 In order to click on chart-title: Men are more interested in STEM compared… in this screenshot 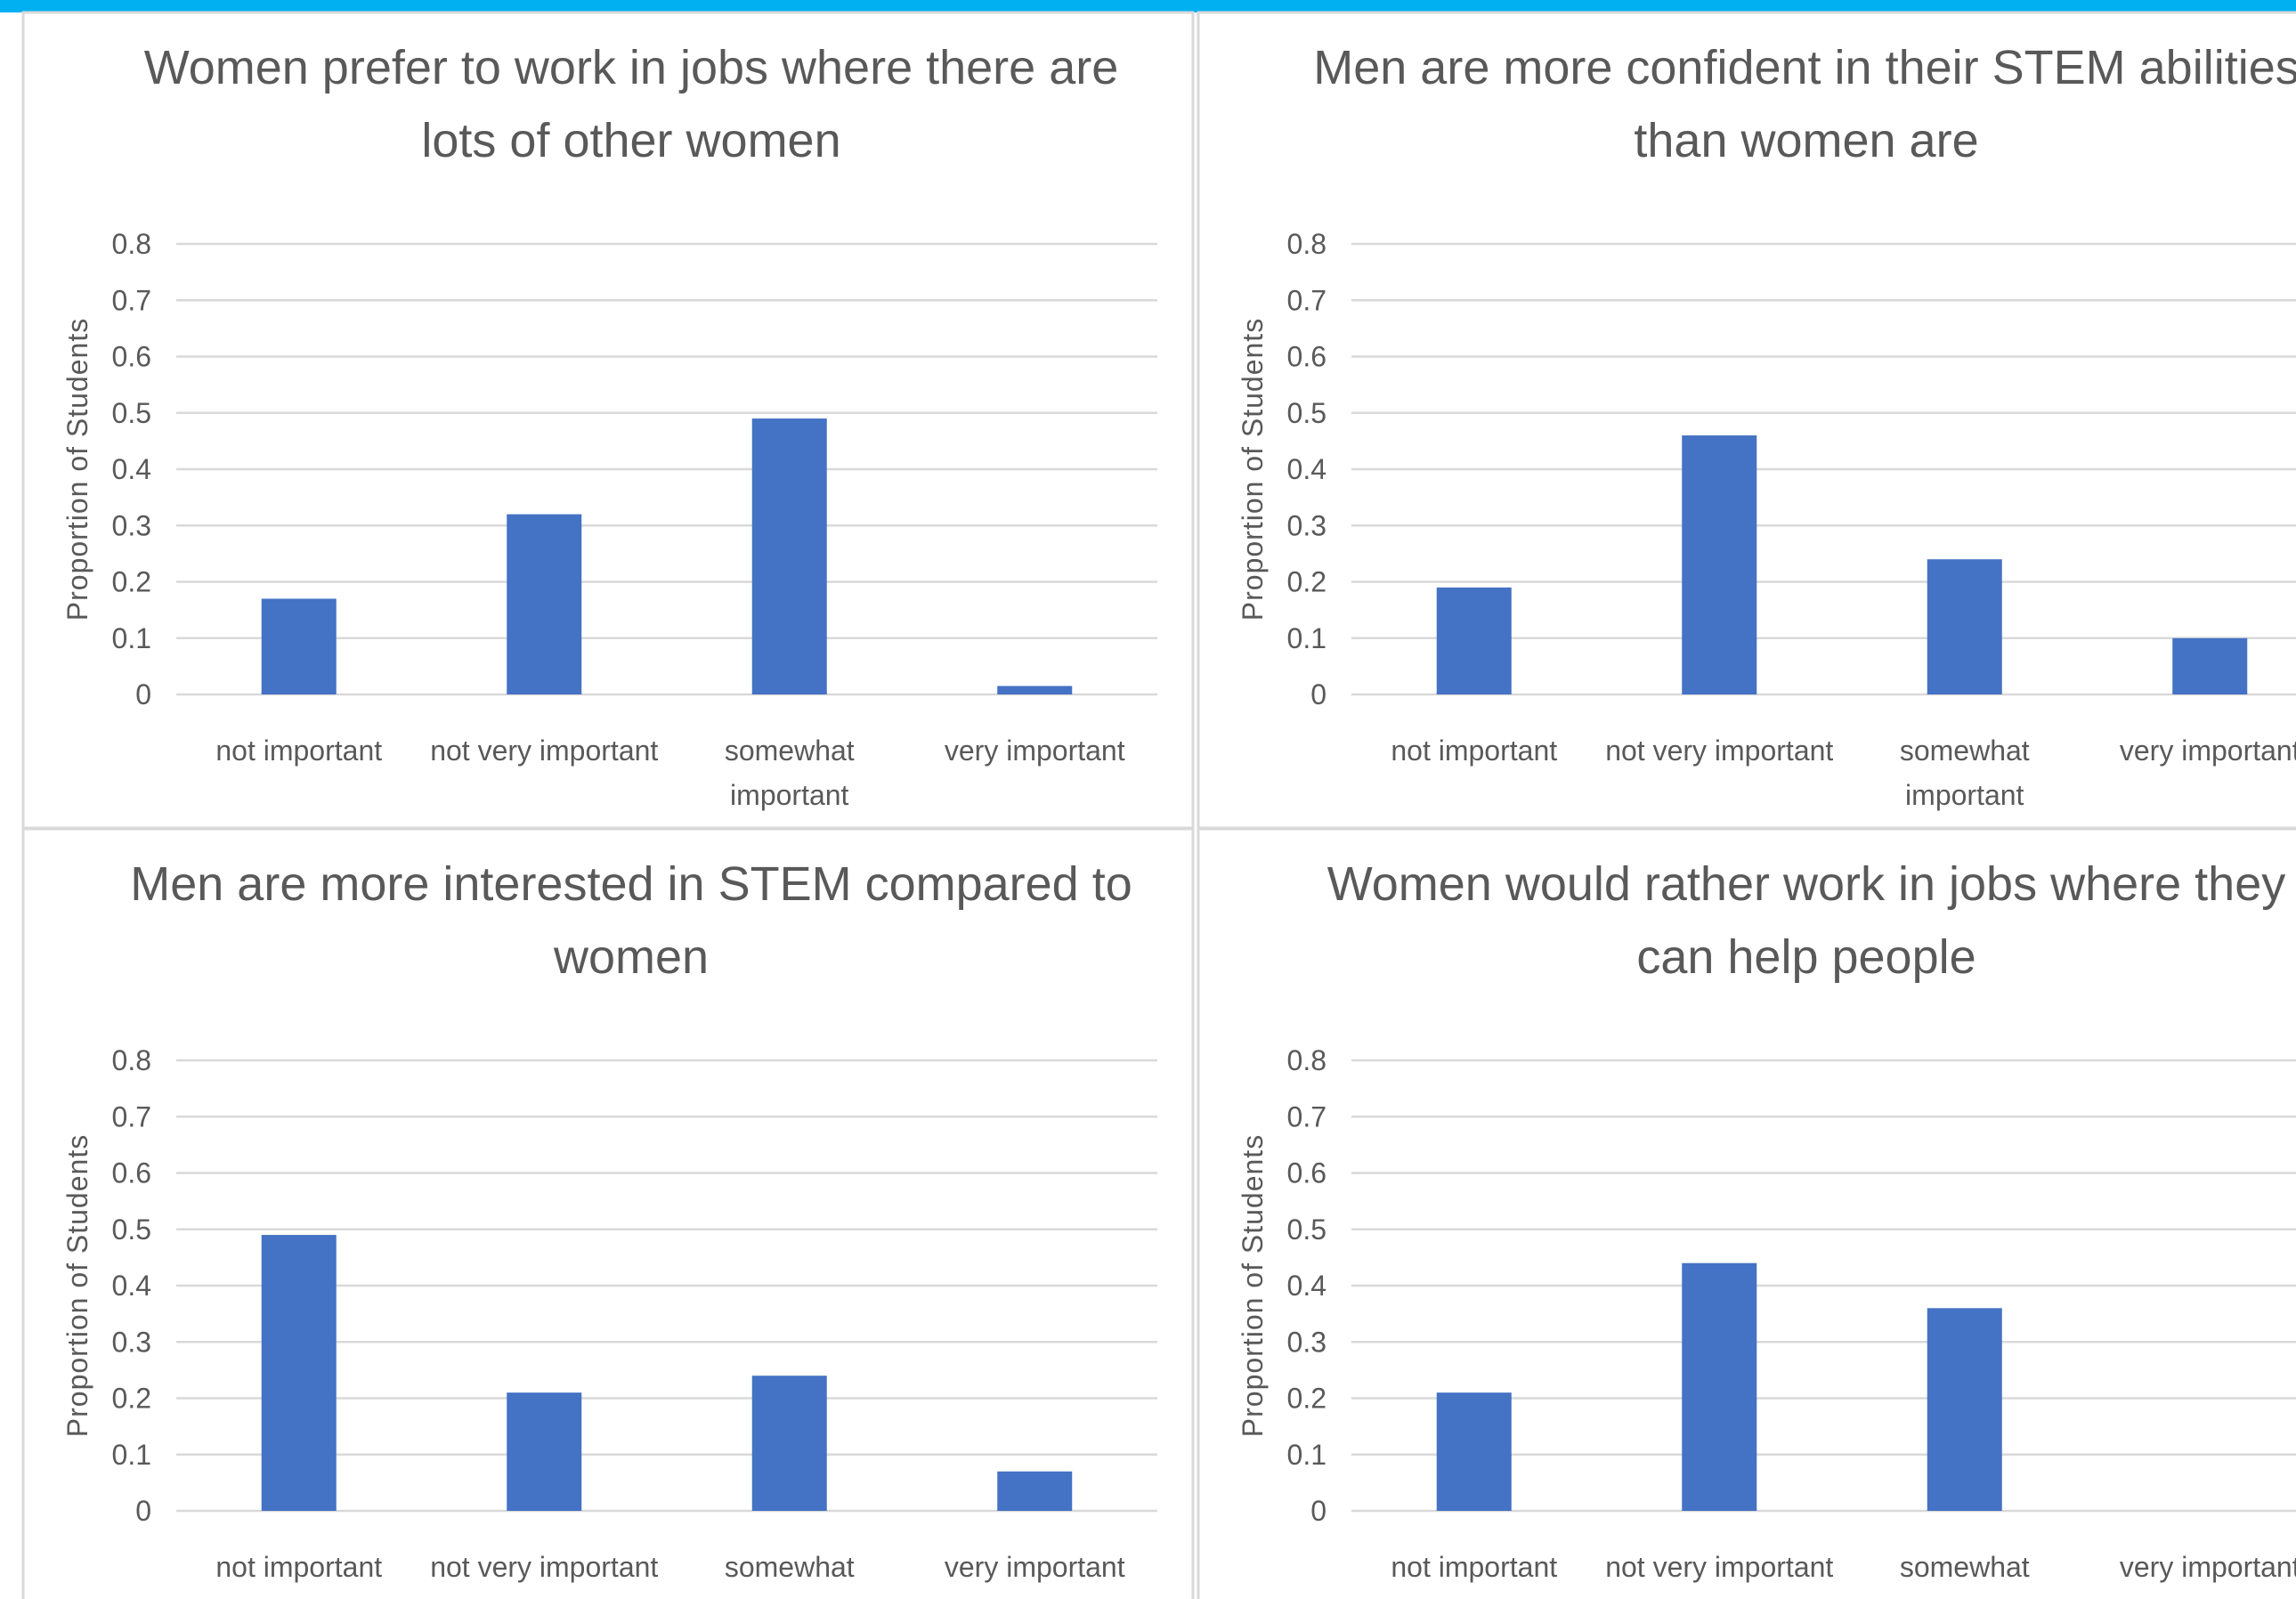, I will do `click(631, 884)`.